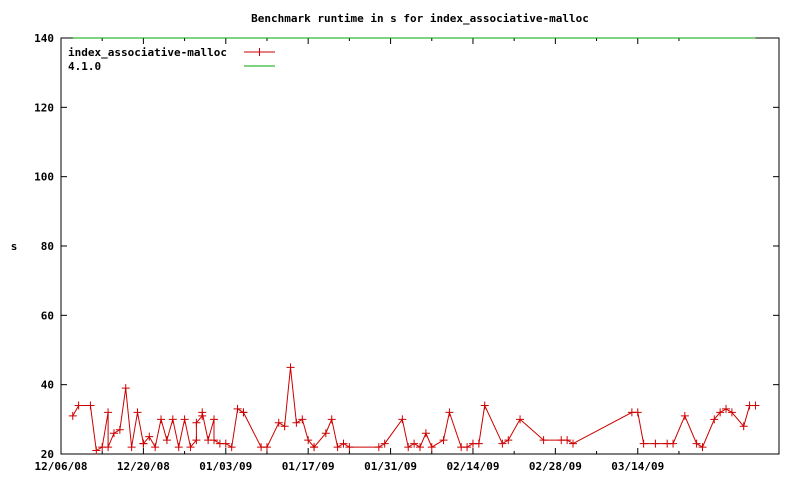 Image resolution: width=800 pixels, height=480 pixels. I want to click on y-tick-label: 20, so click(47, 454).